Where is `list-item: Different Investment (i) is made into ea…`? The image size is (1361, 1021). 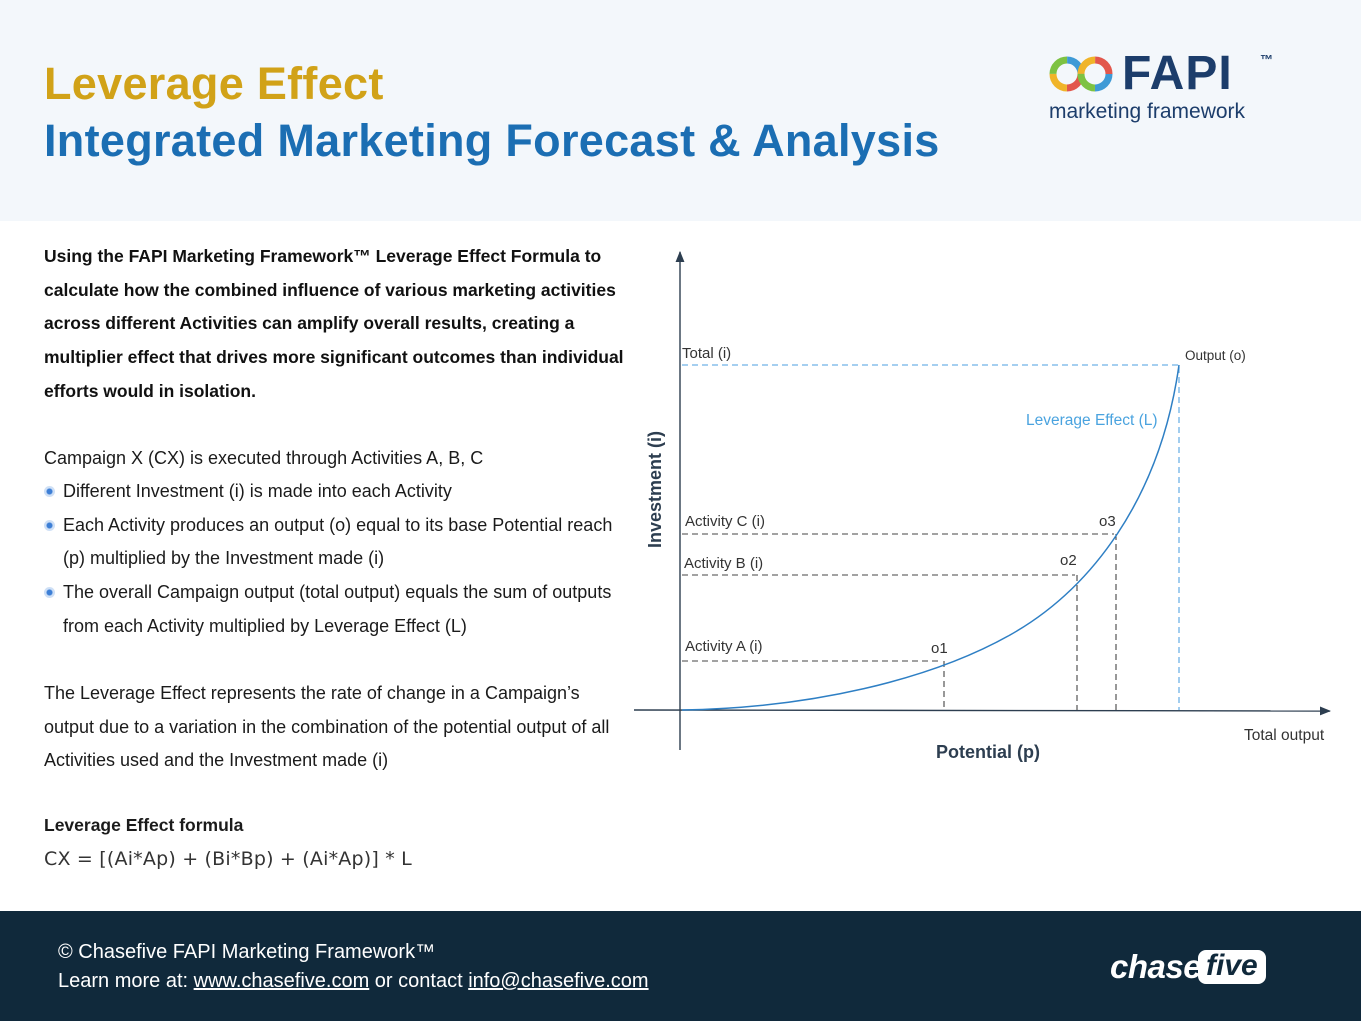 list-item: Different Investment (i) is made into ea… is located at coordinates (329, 492).